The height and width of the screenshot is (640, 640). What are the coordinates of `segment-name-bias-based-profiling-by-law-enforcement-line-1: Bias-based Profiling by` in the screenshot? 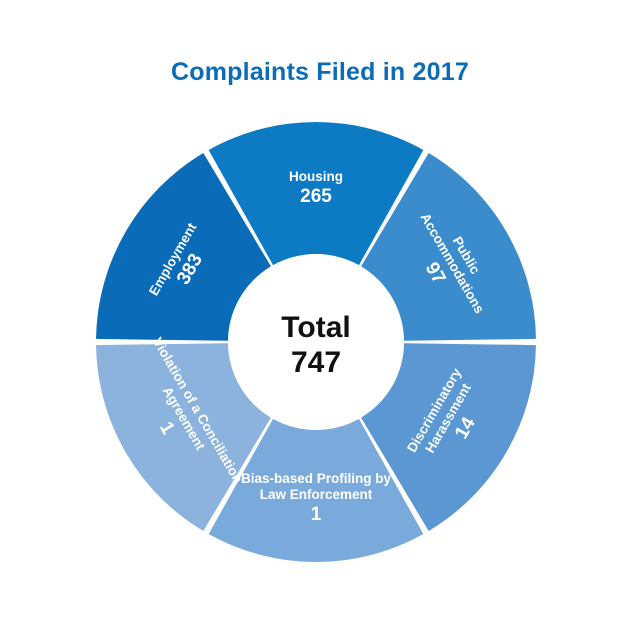 It's located at (316, 478).